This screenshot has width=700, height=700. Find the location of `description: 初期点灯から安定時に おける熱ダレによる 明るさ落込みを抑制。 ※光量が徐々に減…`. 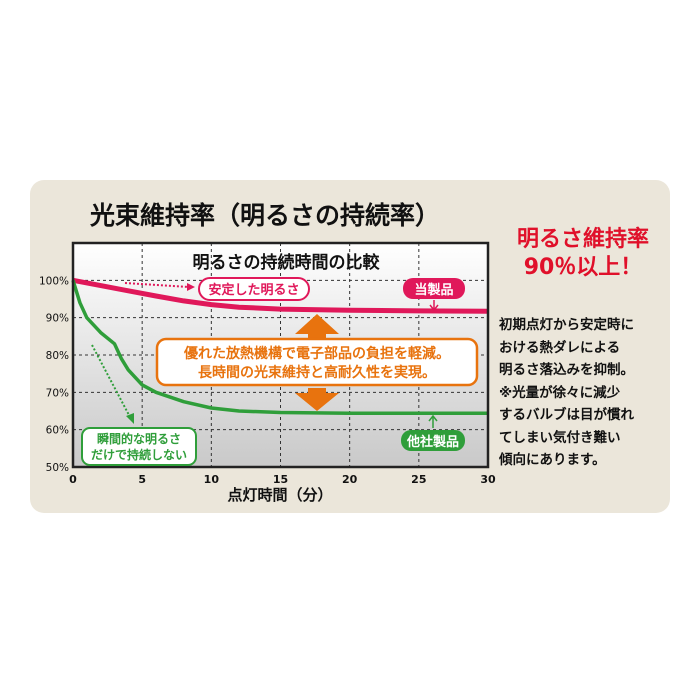

description: 初期点灯から安定時に おける熱ダレによる 明るさ落込みを抑制。 ※光量が徐々に減… is located at coordinates (584, 393).